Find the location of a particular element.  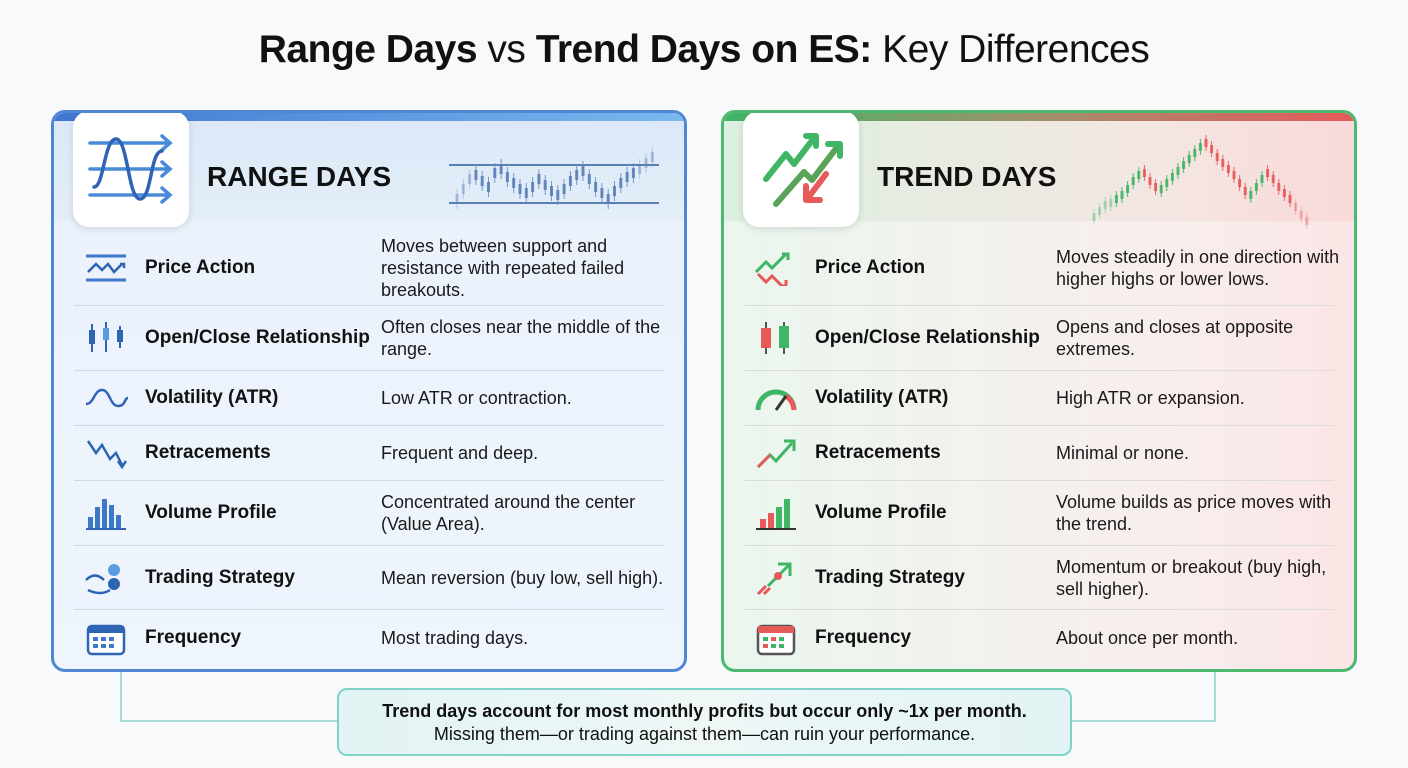

table-row: Frequency About once per month. is located at coordinates (1039, 637).